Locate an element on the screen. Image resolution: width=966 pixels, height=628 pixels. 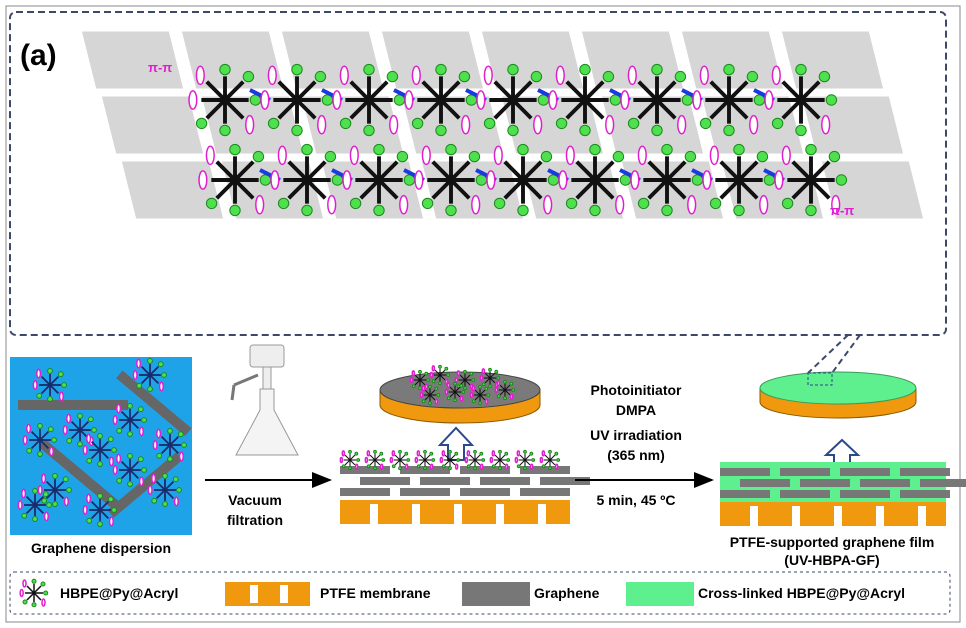
condition: Photoinitiator is located at coordinates (637, 390).